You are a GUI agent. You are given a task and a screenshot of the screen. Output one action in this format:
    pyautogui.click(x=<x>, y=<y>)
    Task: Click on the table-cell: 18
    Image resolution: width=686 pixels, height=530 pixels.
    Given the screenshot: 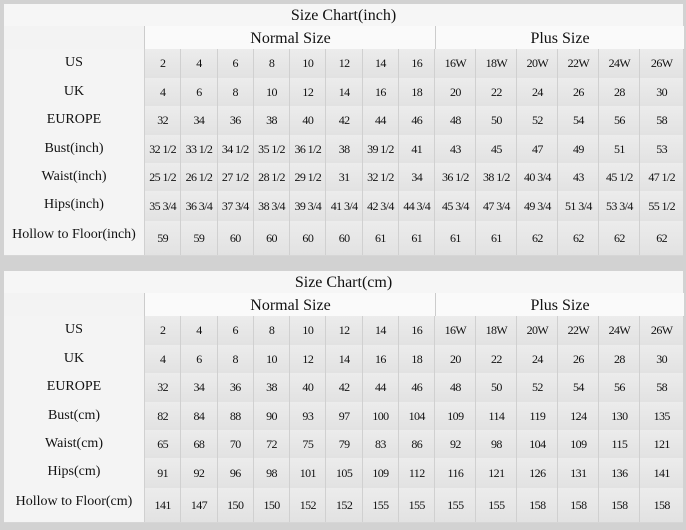 What is the action you would take?
    pyautogui.click(x=416, y=92)
    